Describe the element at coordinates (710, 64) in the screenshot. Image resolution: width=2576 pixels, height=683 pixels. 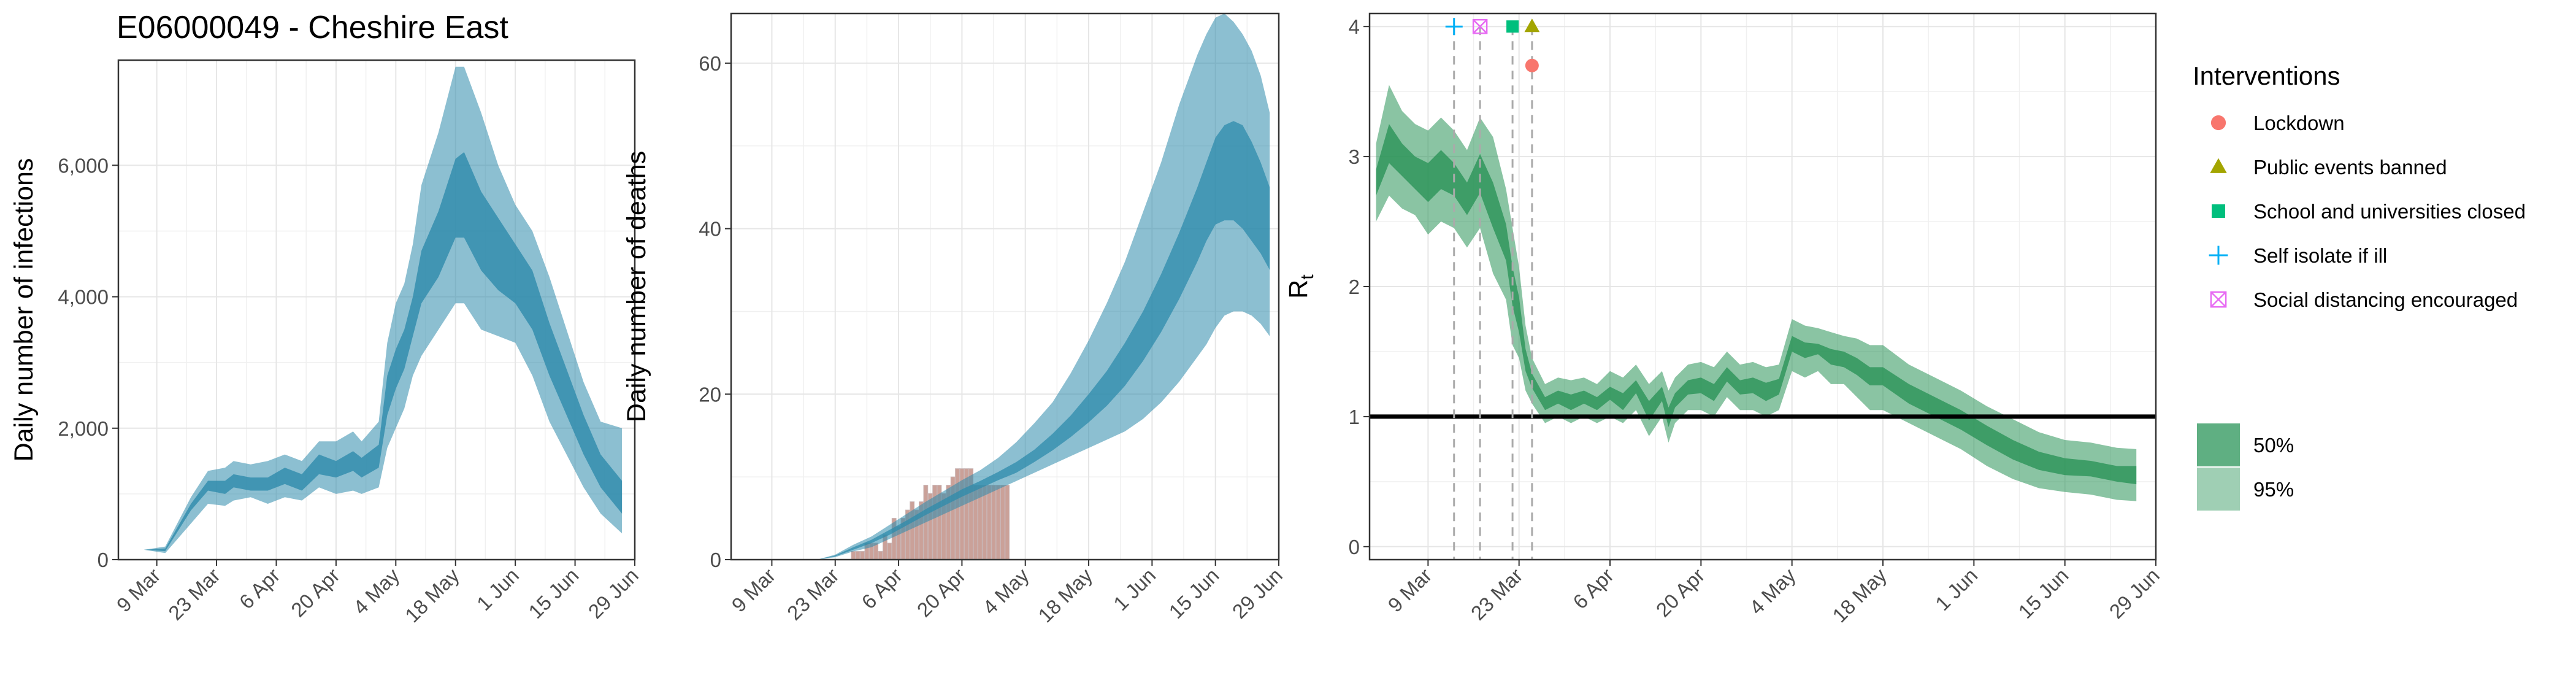
I see `y-tick-label: 60` at that location.